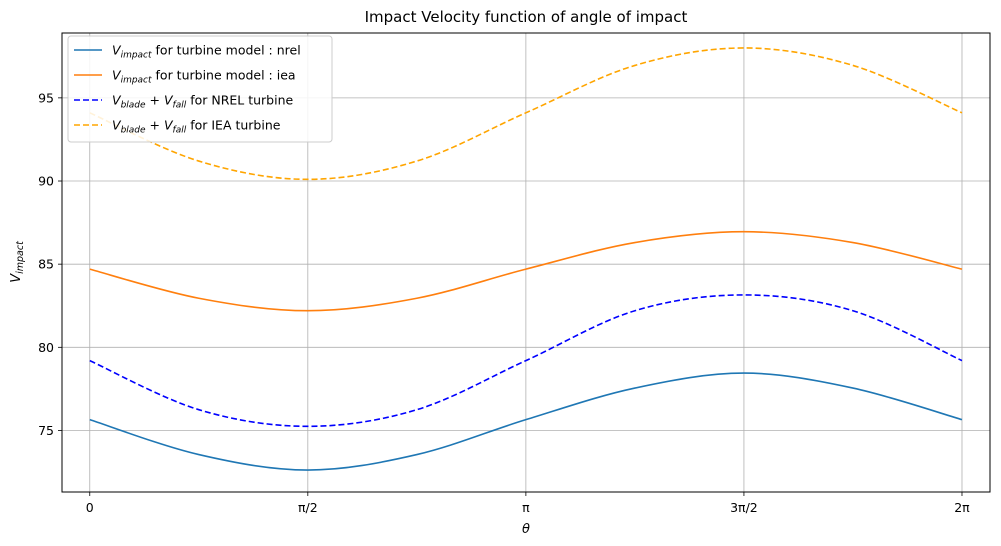 This screenshot has width=1001, height=546. I want to click on x-tick-label: π/2, so click(308, 507).